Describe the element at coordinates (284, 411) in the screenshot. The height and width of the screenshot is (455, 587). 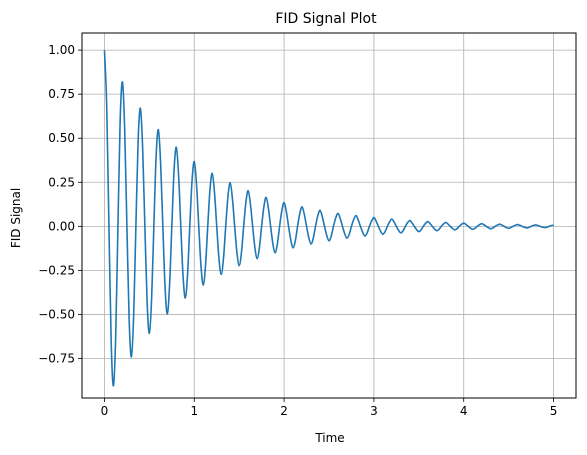
I see `x-tick-label: 2` at that location.